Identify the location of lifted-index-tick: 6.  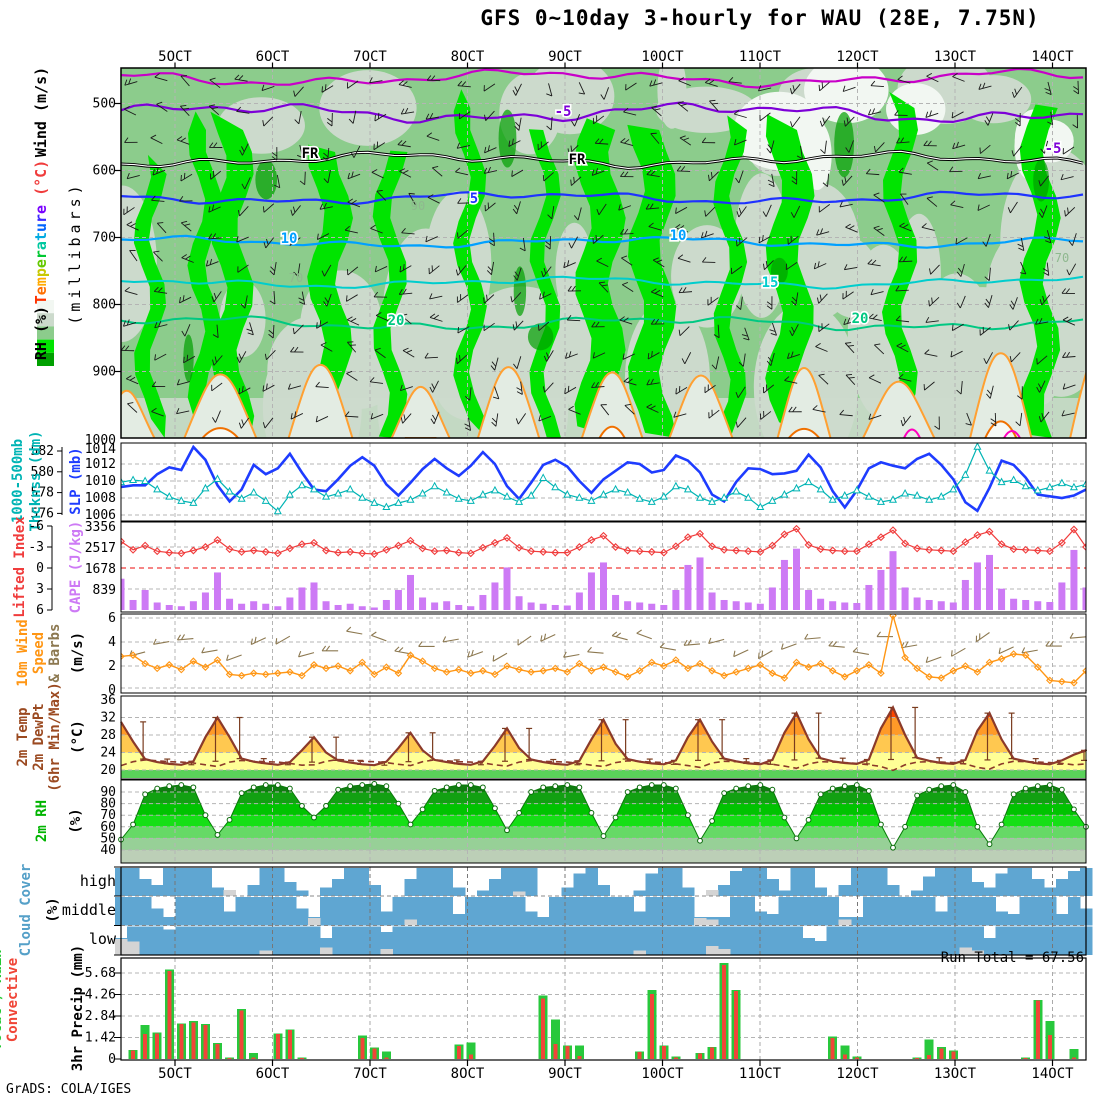
(40, 610).